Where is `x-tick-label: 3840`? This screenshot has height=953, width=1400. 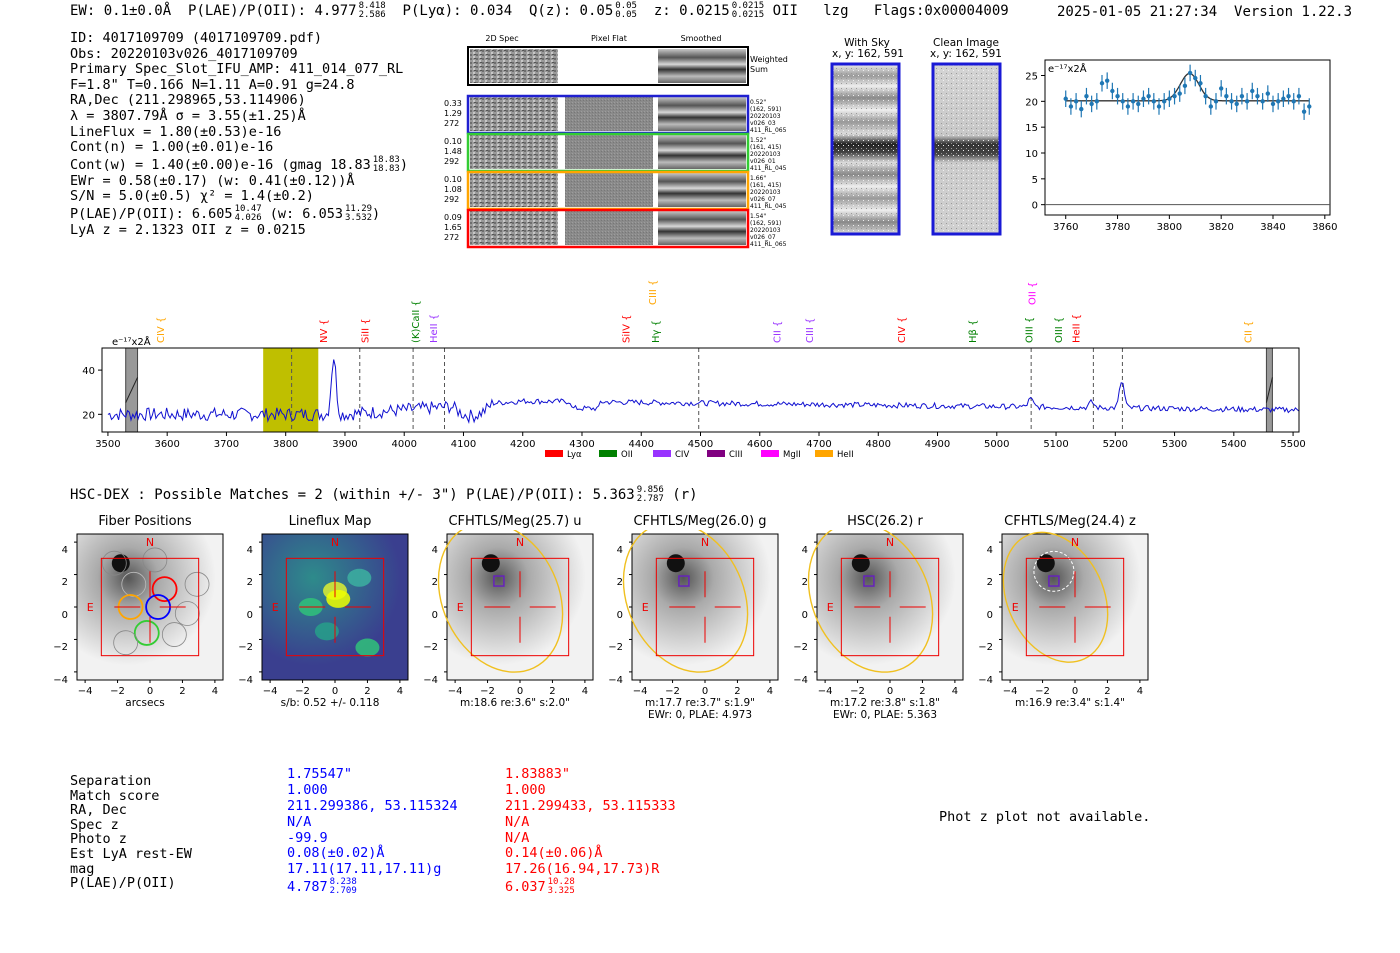
x-tick-label: 3840 is located at coordinates (1272, 227).